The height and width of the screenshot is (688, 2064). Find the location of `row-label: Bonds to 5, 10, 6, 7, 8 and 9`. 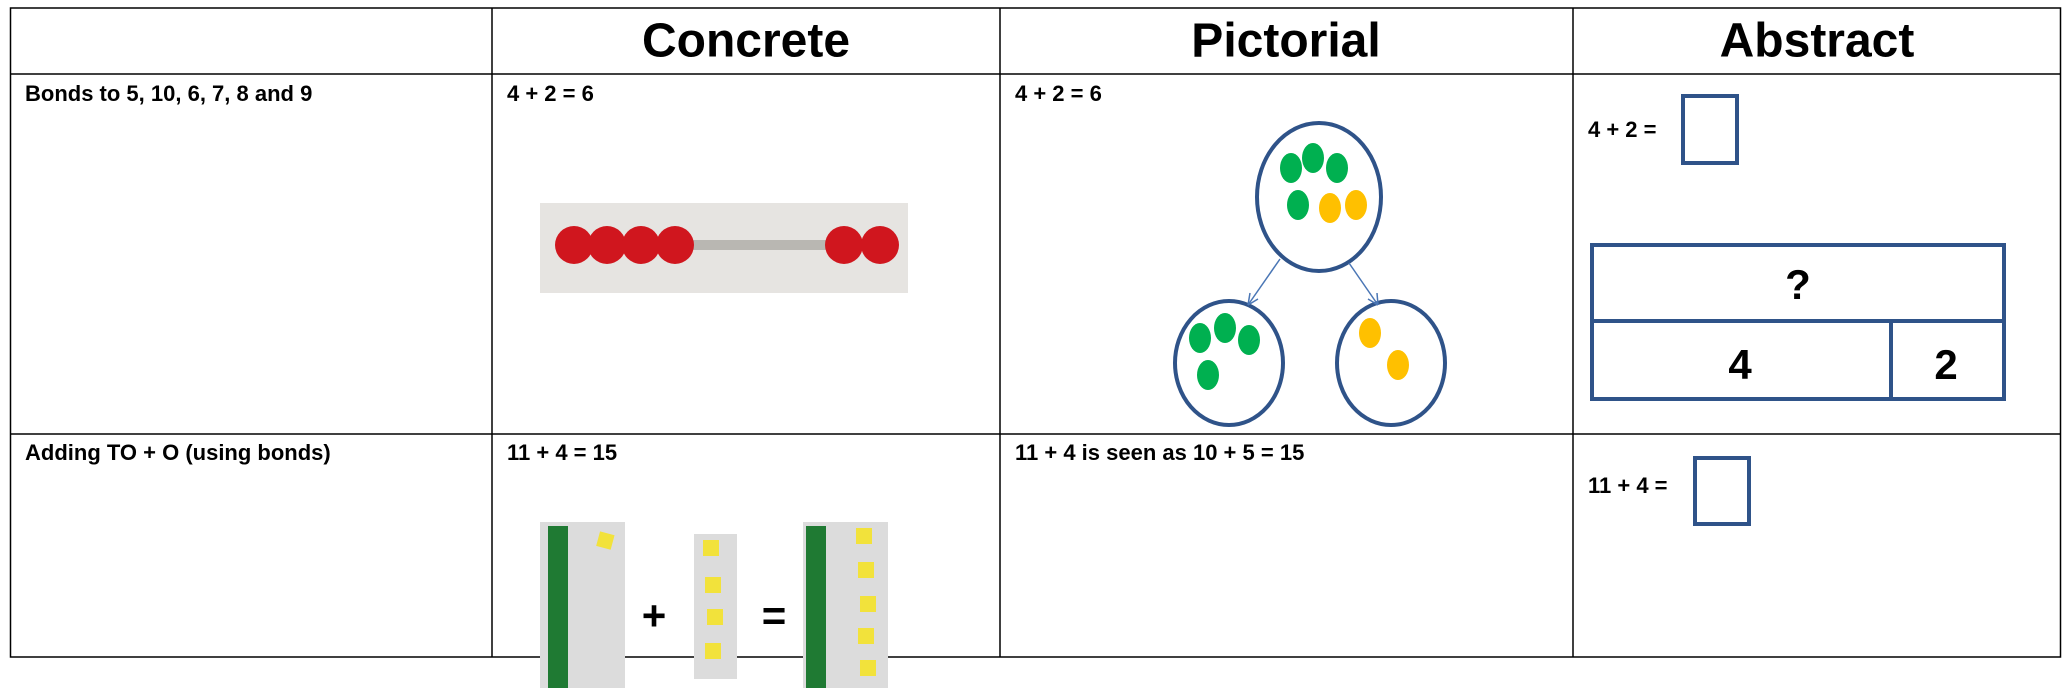

row-label: Bonds to 5, 10, 6, 7, 8 and 9 is located at coordinates (168, 93).